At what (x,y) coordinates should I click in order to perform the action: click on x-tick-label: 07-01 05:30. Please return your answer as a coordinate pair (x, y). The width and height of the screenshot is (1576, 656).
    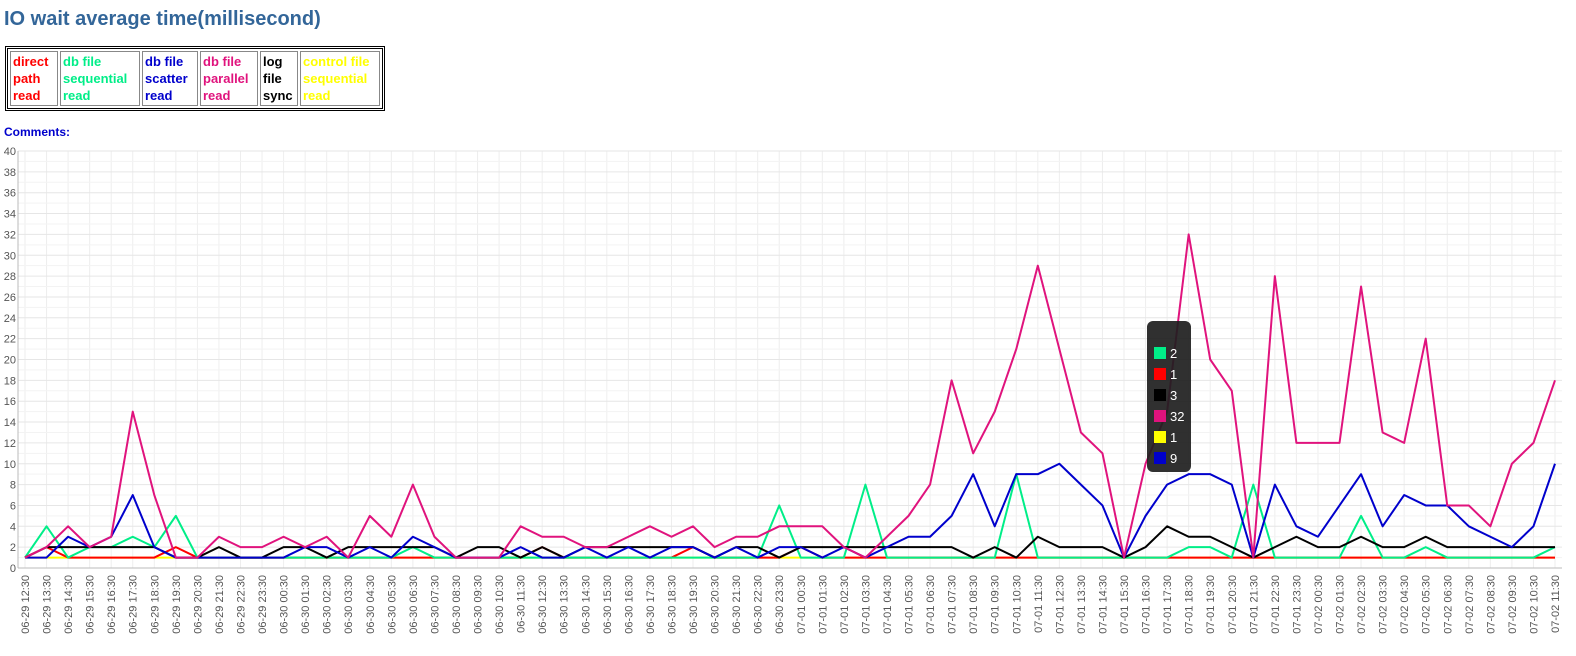
    Looking at the image, I should click on (910, 604).